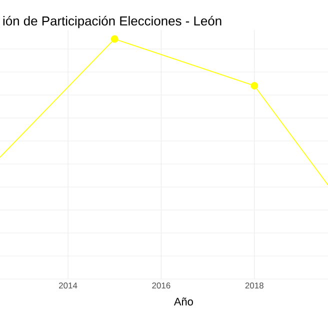 The height and width of the screenshot is (320, 328). I want to click on x-axis-title: Año, so click(183, 302).